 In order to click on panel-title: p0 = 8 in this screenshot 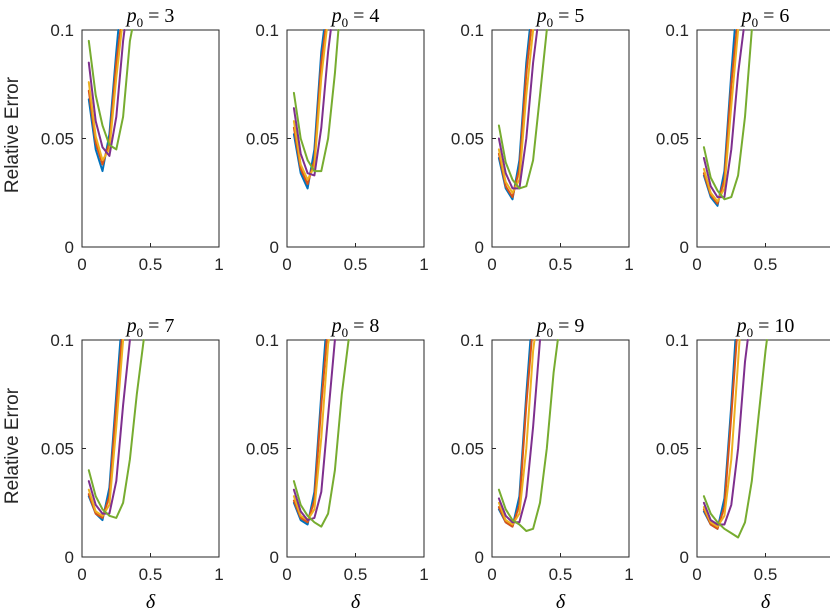, I will do `click(355, 327)`.